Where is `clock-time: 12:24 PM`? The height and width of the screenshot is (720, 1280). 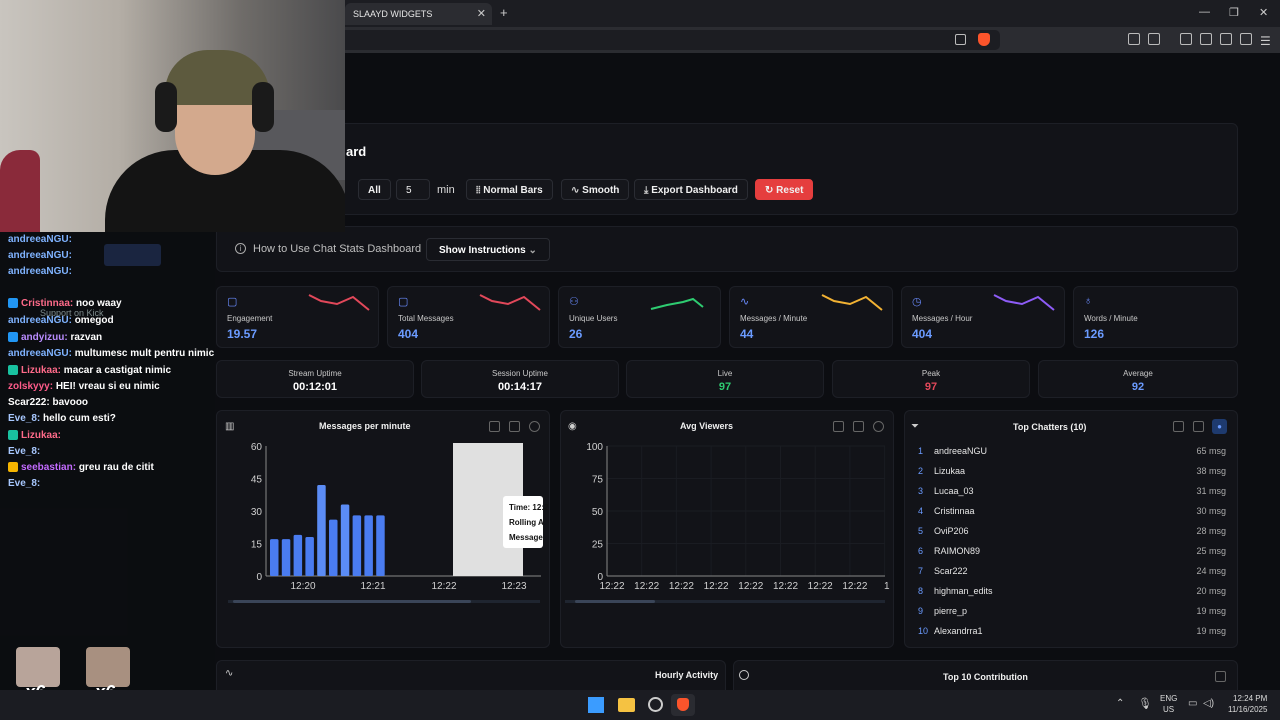 clock-time: 12:24 PM is located at coordinates (1250, 698).